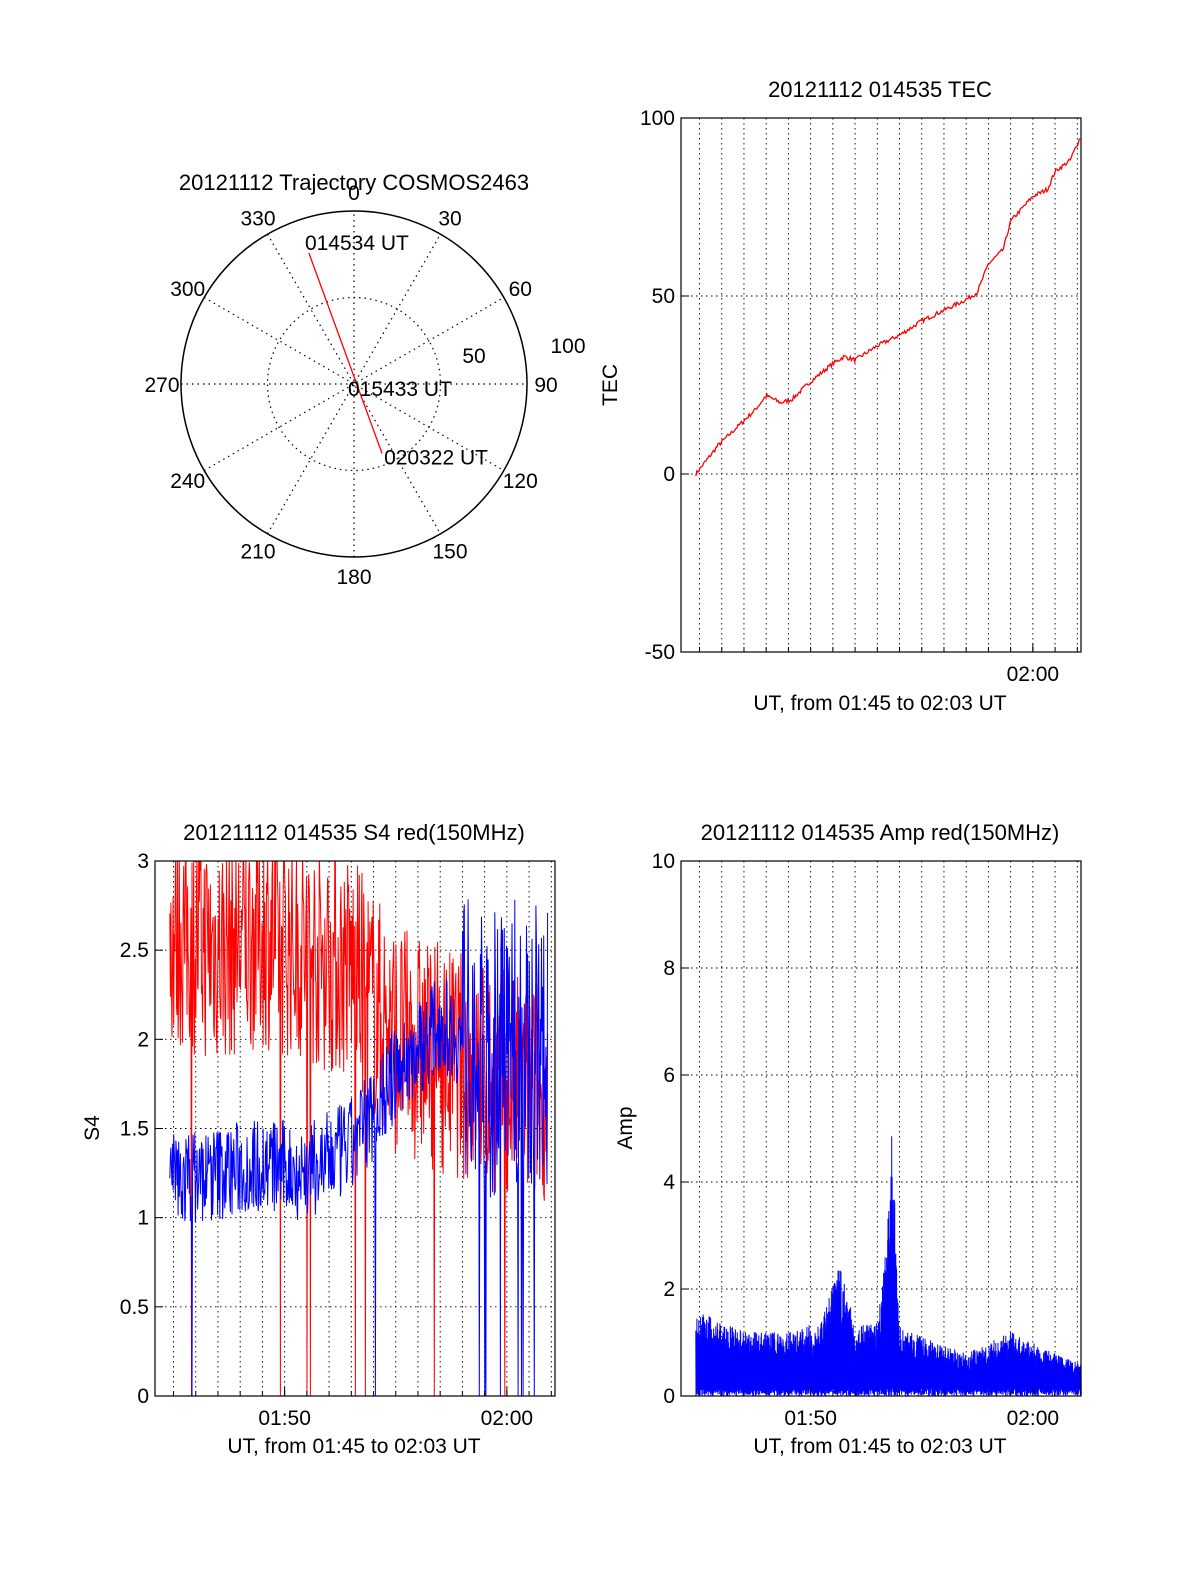 This screenshot has height=1575, width=1200. Describe the element at coordinates (143, 861) in the screenshot. I see `y-tick-label: 3` at that location.